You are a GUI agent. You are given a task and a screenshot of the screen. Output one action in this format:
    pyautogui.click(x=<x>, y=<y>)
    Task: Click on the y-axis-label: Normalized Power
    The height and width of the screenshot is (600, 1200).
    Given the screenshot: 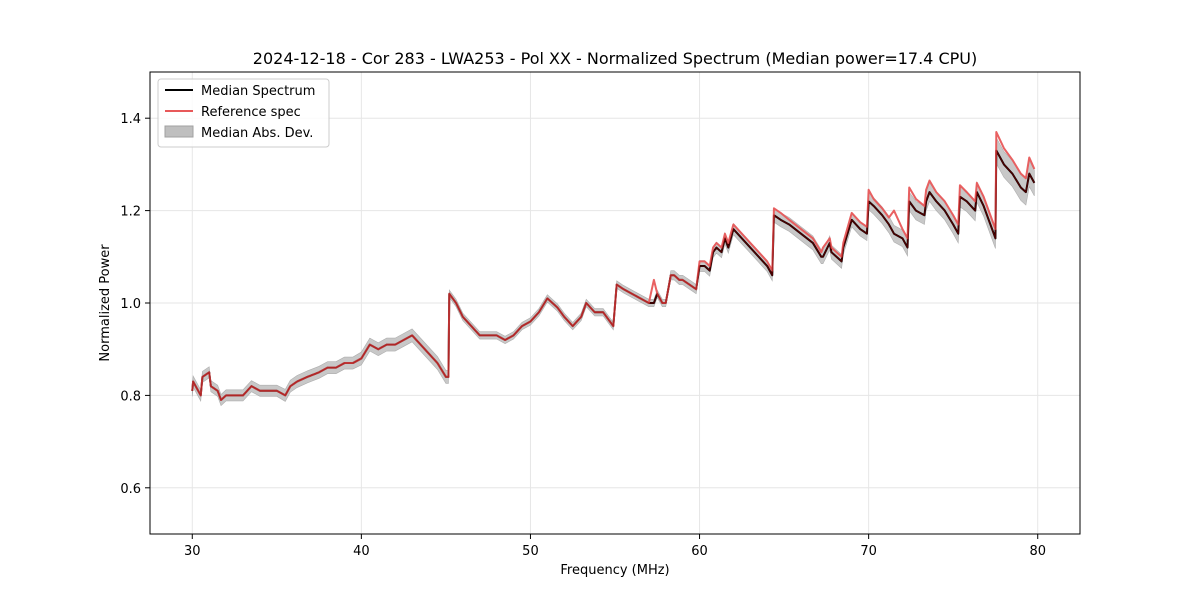 What is the action you would take?
    pyautogui.click(x=105, y=303)
    